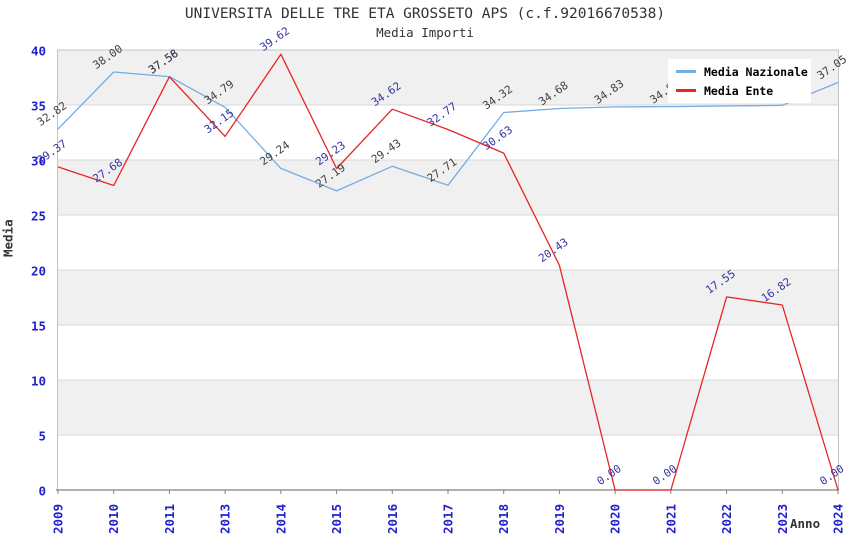 The height and width of the screenshot is (550, 850). Describe the element at coordinates (219, 122) in the screenshot. I see `media-ente-data-label: 32.15` at that location.